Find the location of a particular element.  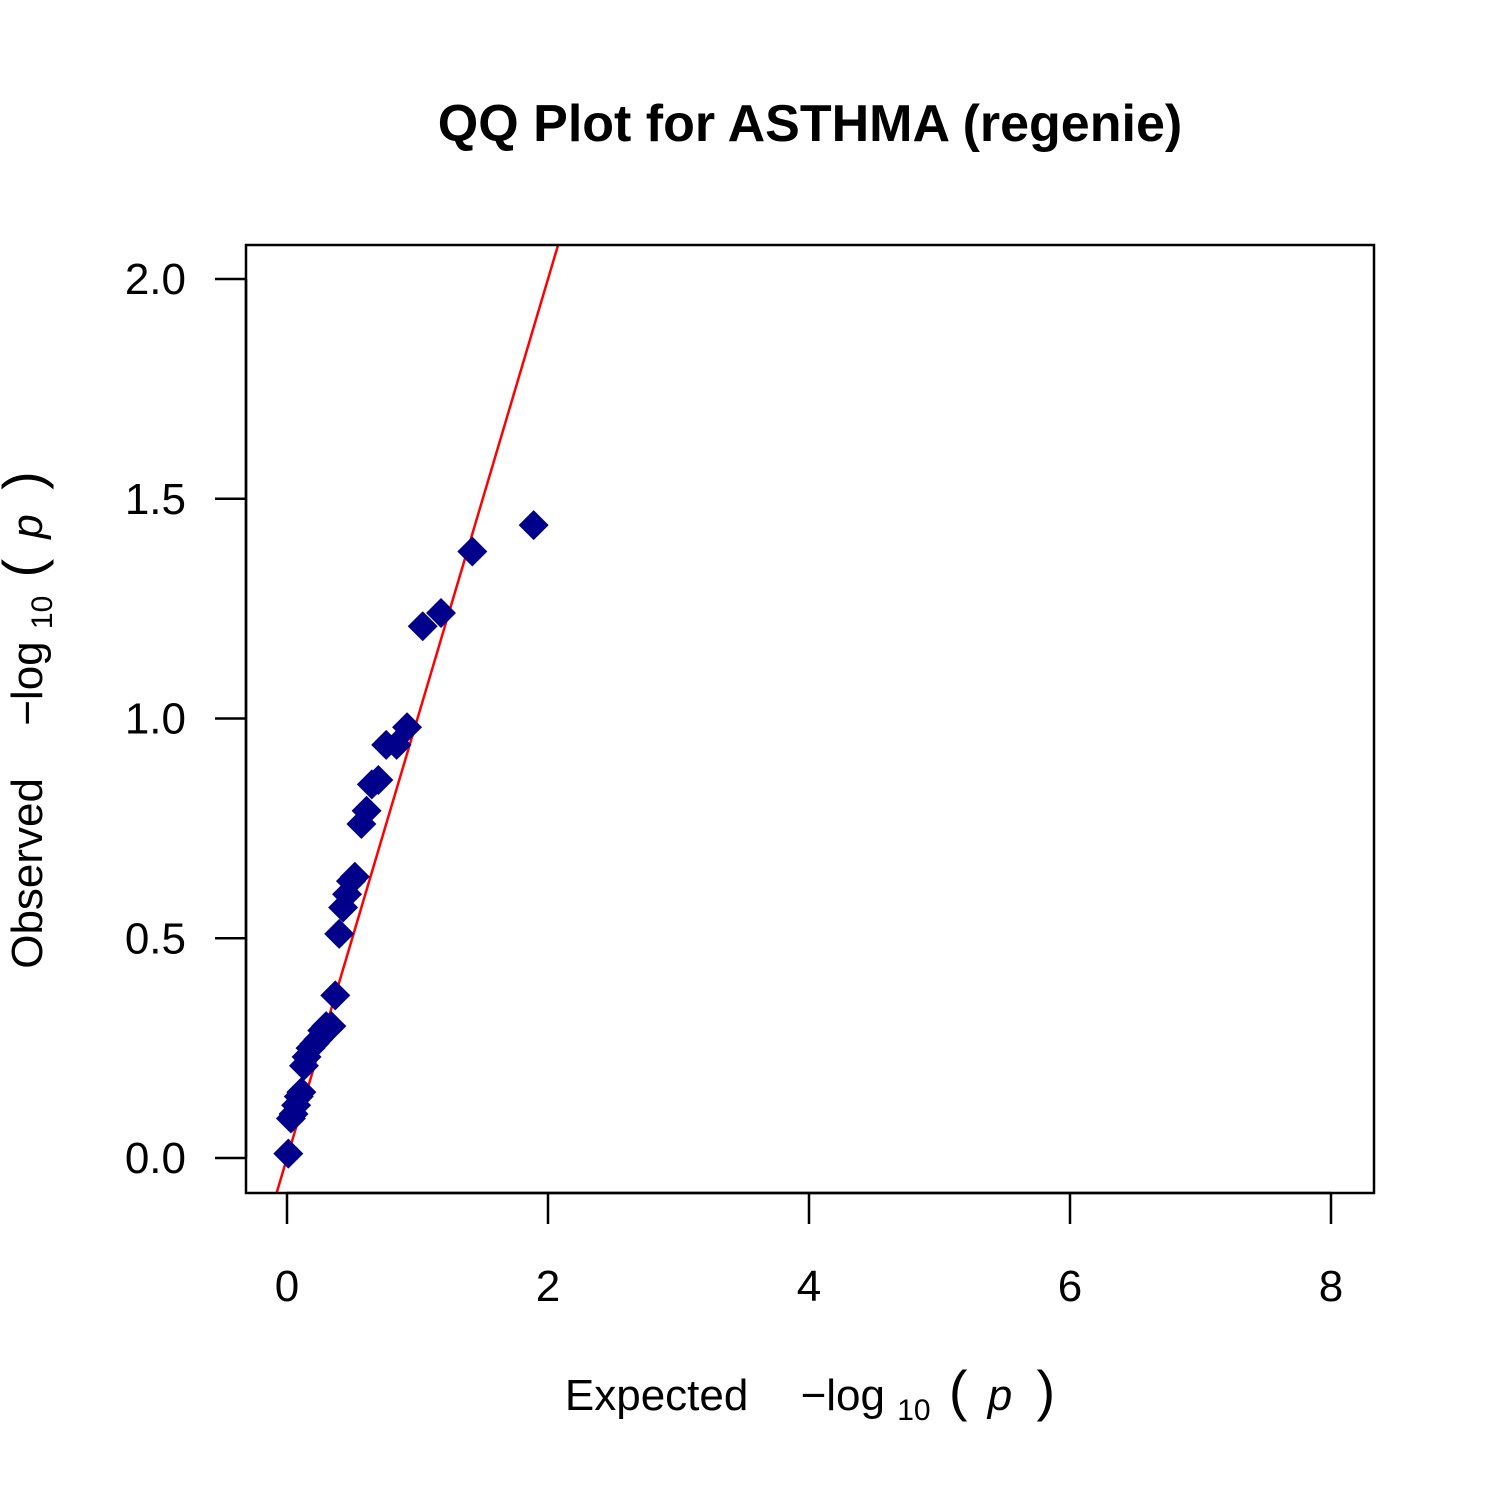

x-tick-label: 4 is located at coordinates (809, 1286).